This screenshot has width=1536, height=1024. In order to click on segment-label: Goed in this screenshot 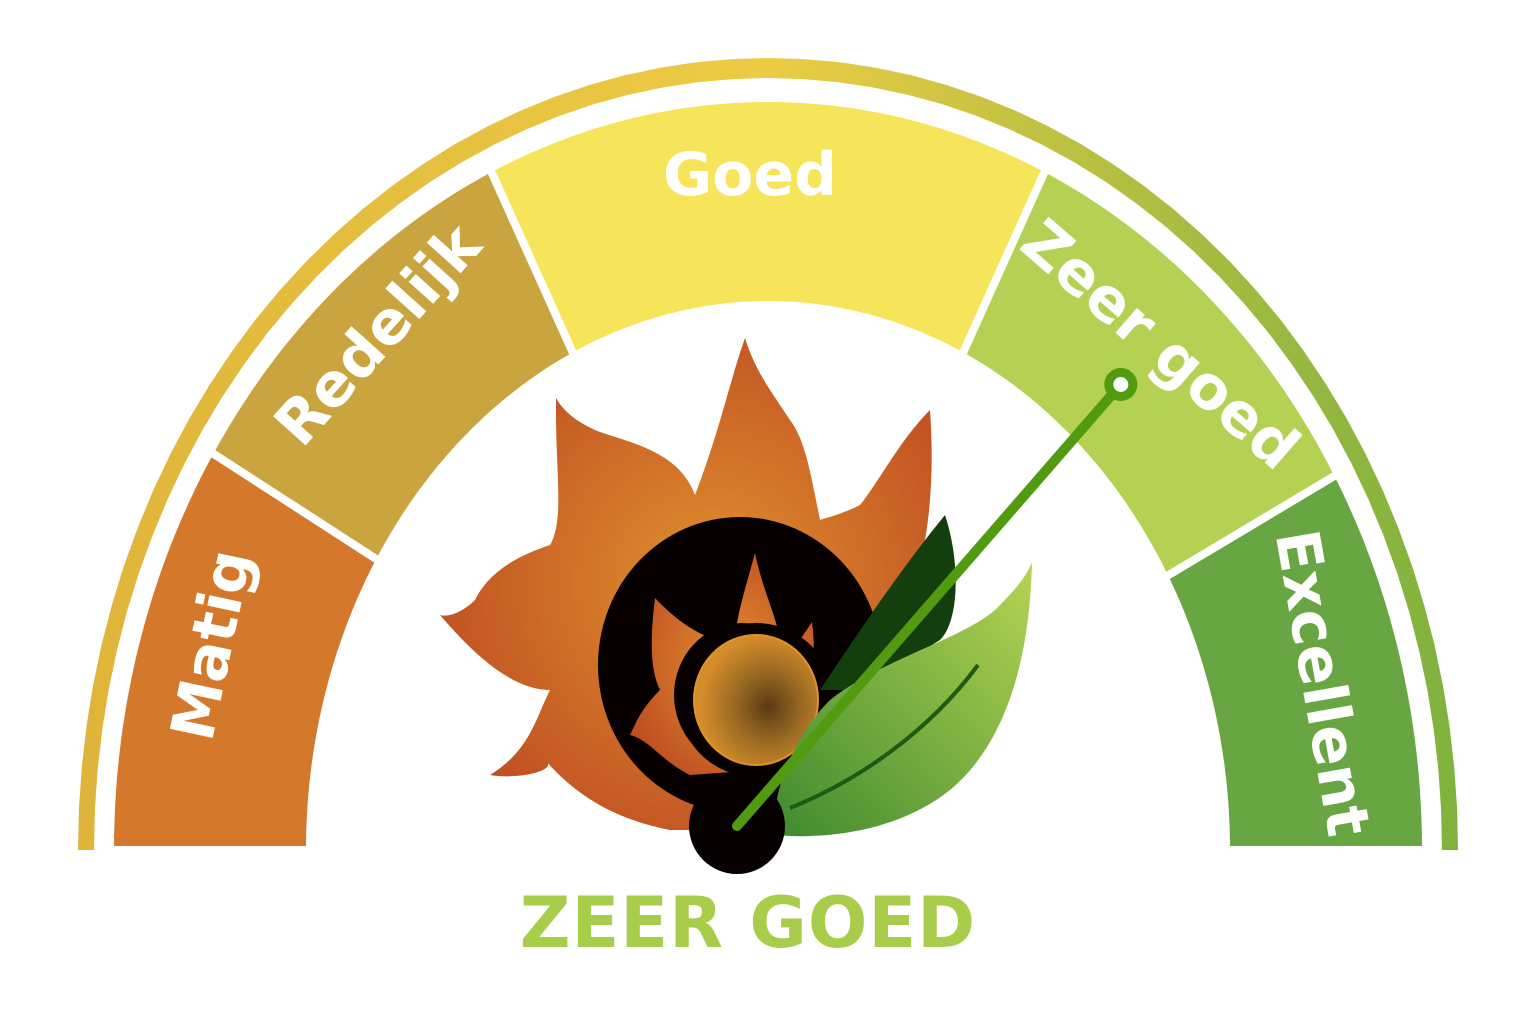, I will do `click(750, 175)`.